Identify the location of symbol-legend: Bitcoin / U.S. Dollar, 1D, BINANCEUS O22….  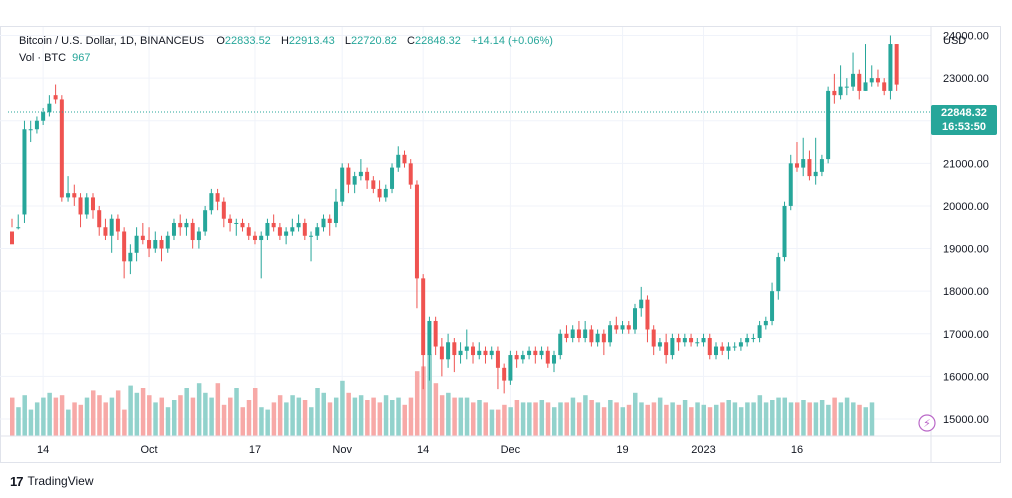
(286, 41).